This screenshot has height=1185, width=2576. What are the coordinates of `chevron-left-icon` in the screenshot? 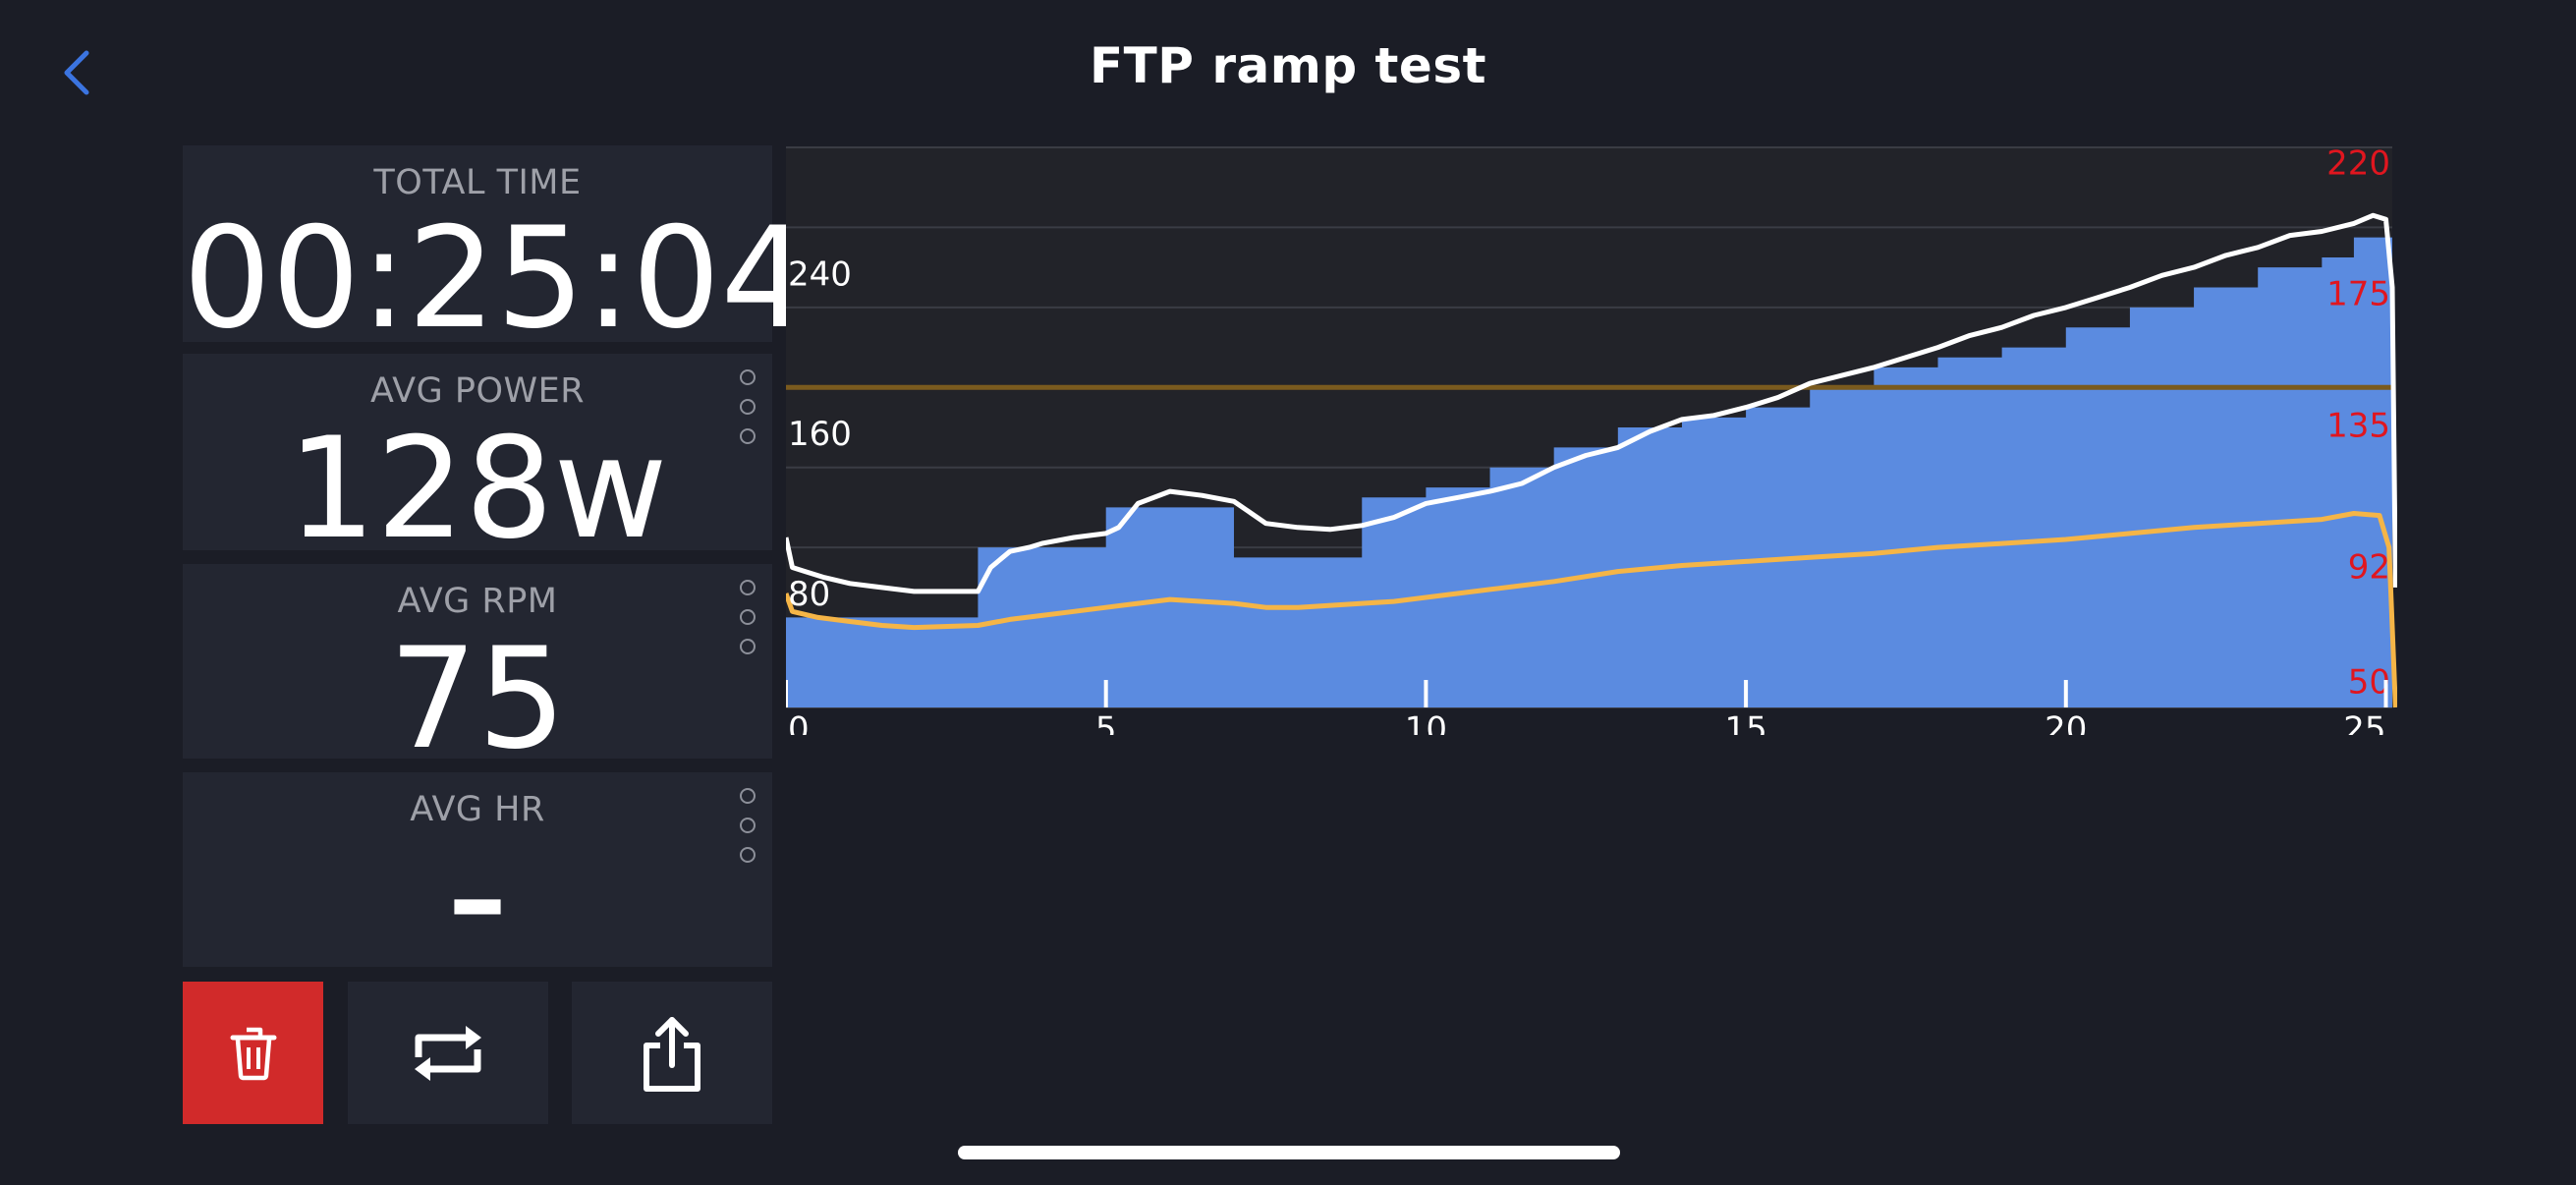 It's located at (76, 73).